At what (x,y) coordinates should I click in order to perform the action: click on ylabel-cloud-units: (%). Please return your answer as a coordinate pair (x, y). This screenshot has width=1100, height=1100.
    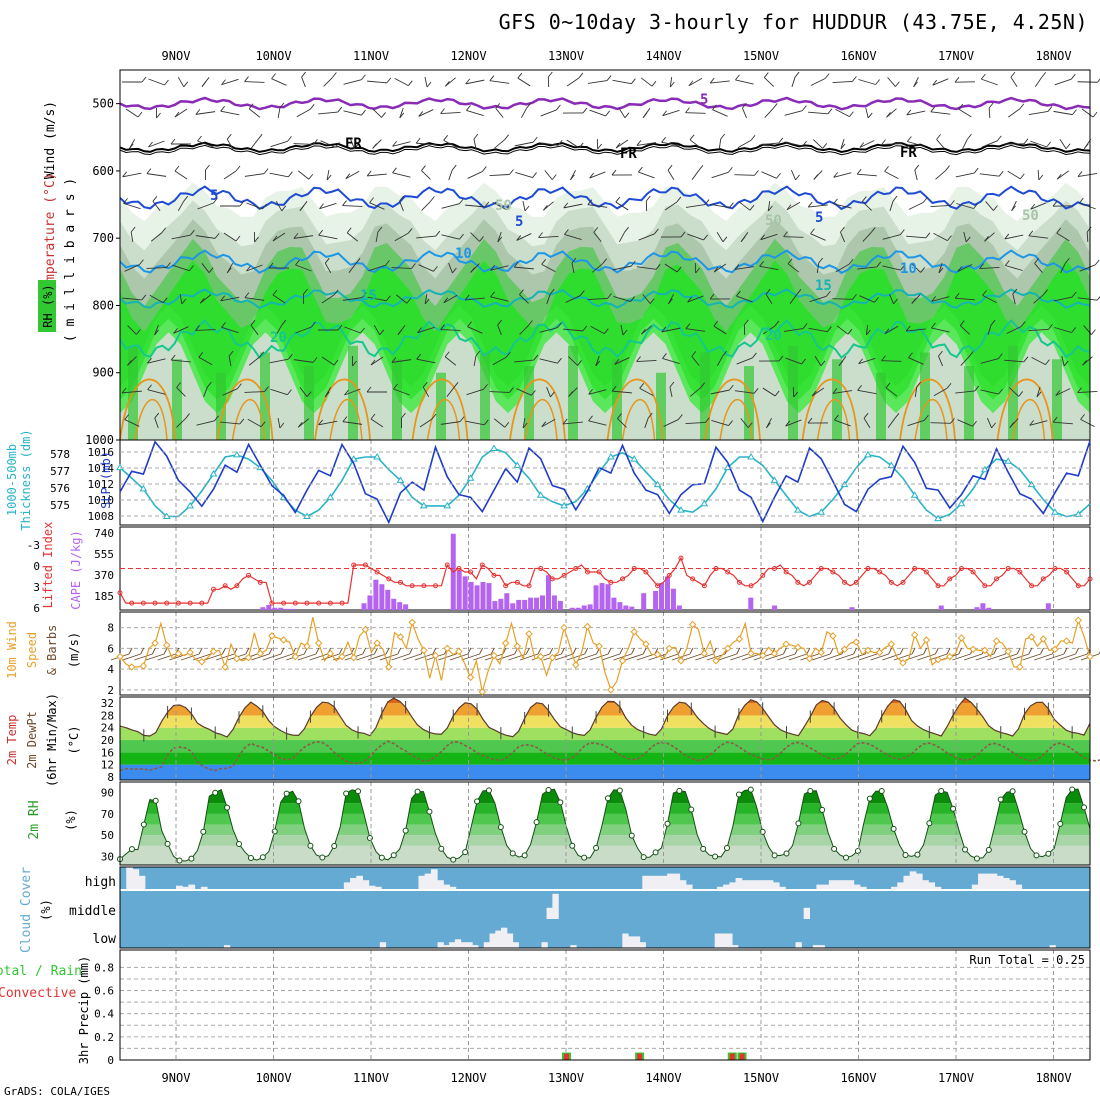
    Looking at the image, I should click on (46, 910).